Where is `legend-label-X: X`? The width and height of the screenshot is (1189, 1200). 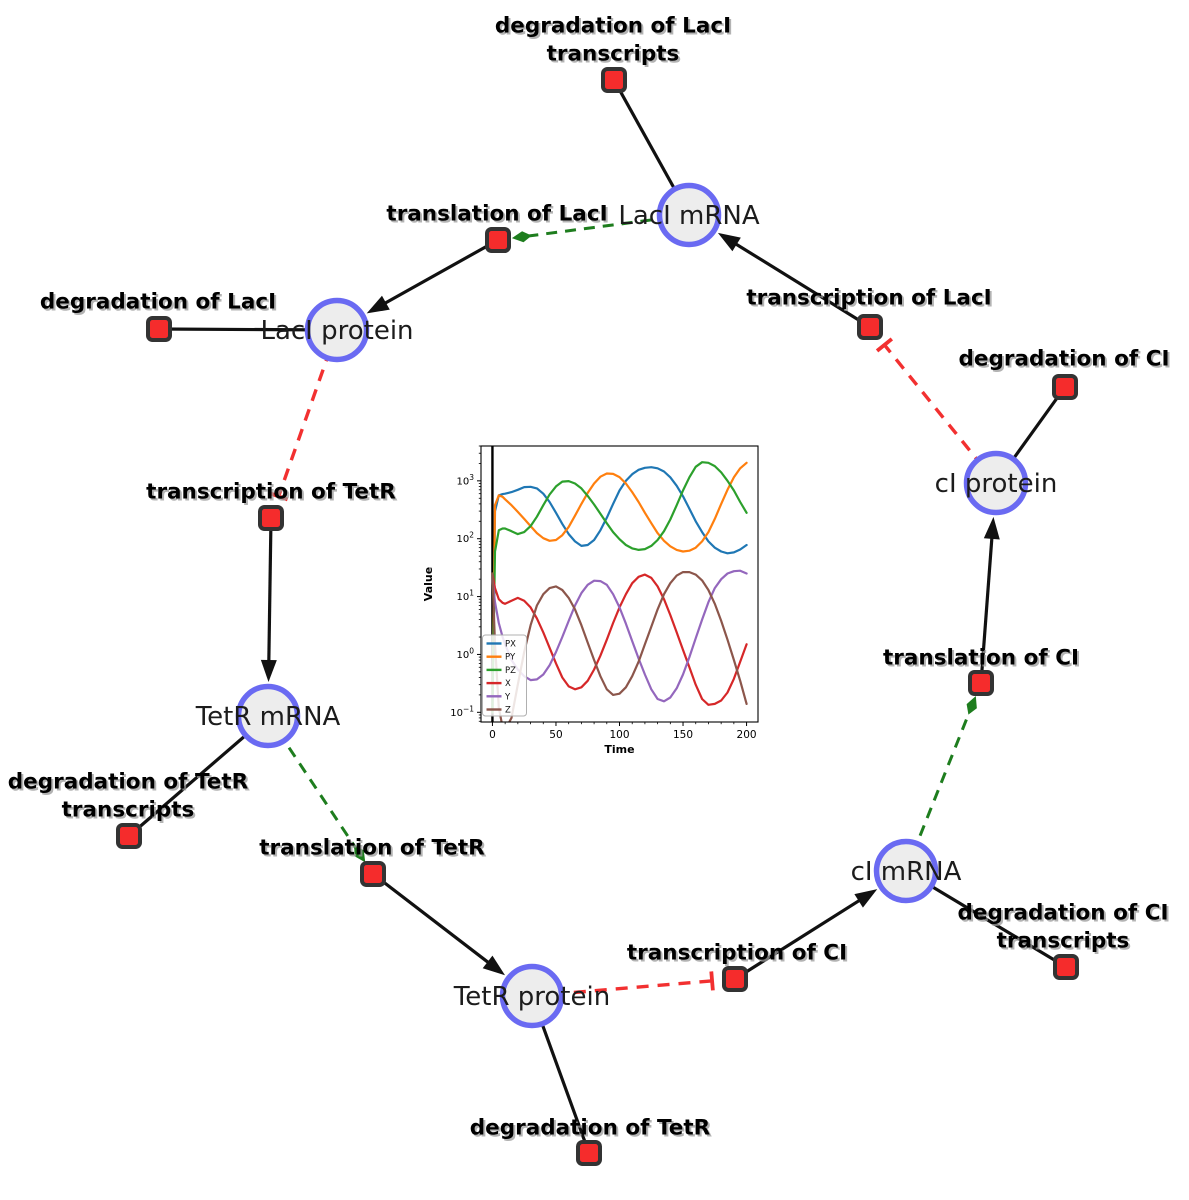 legend-label-X: X is located at coordinates (508, 684).